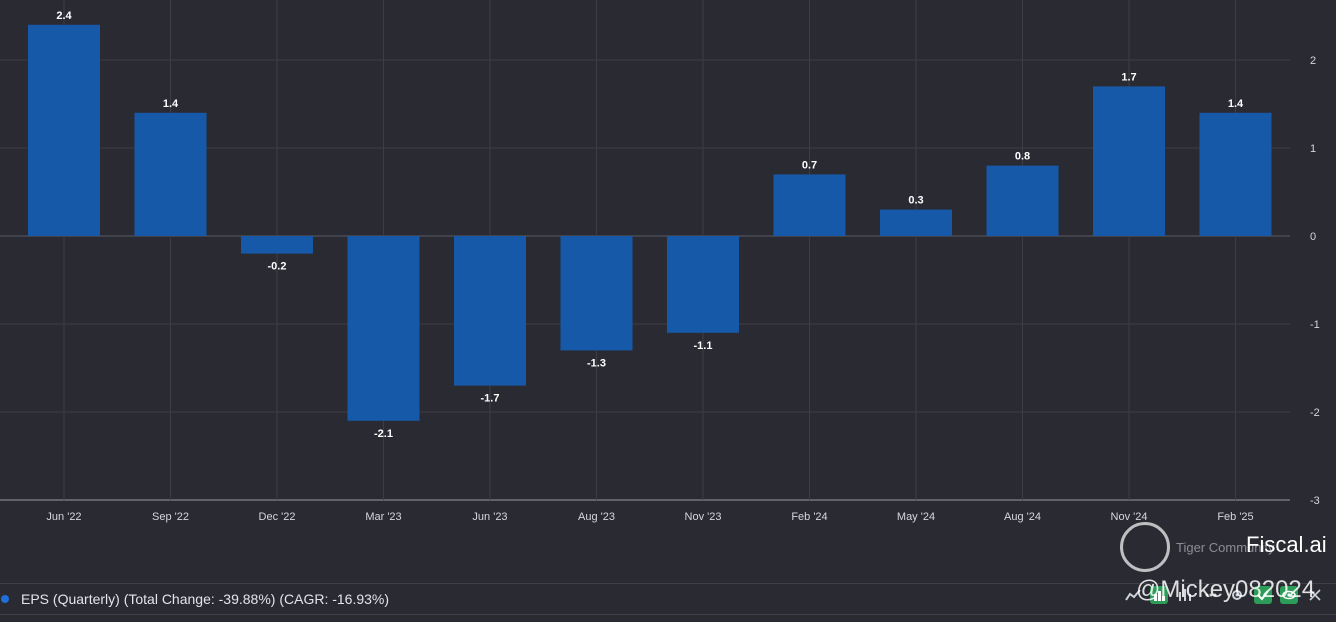 This screenshot has height=622, width=1336. What do you see at coordinates (277, 517) in the screenshot?
I see `x-tick-label: Dec '22` at bounding box center [277, 517].